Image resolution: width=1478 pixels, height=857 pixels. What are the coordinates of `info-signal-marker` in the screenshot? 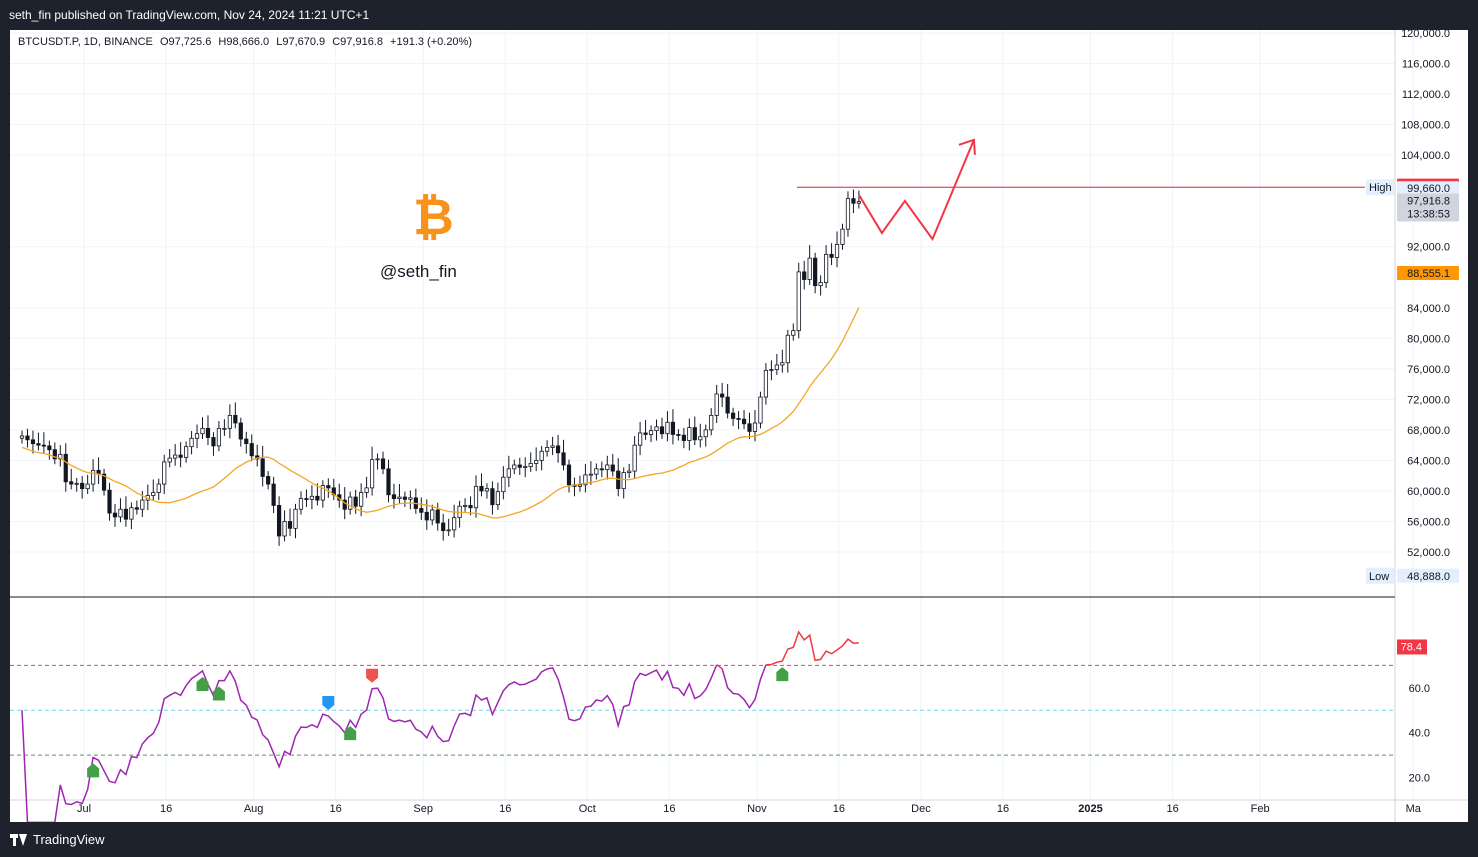 It's located at (328, 703).